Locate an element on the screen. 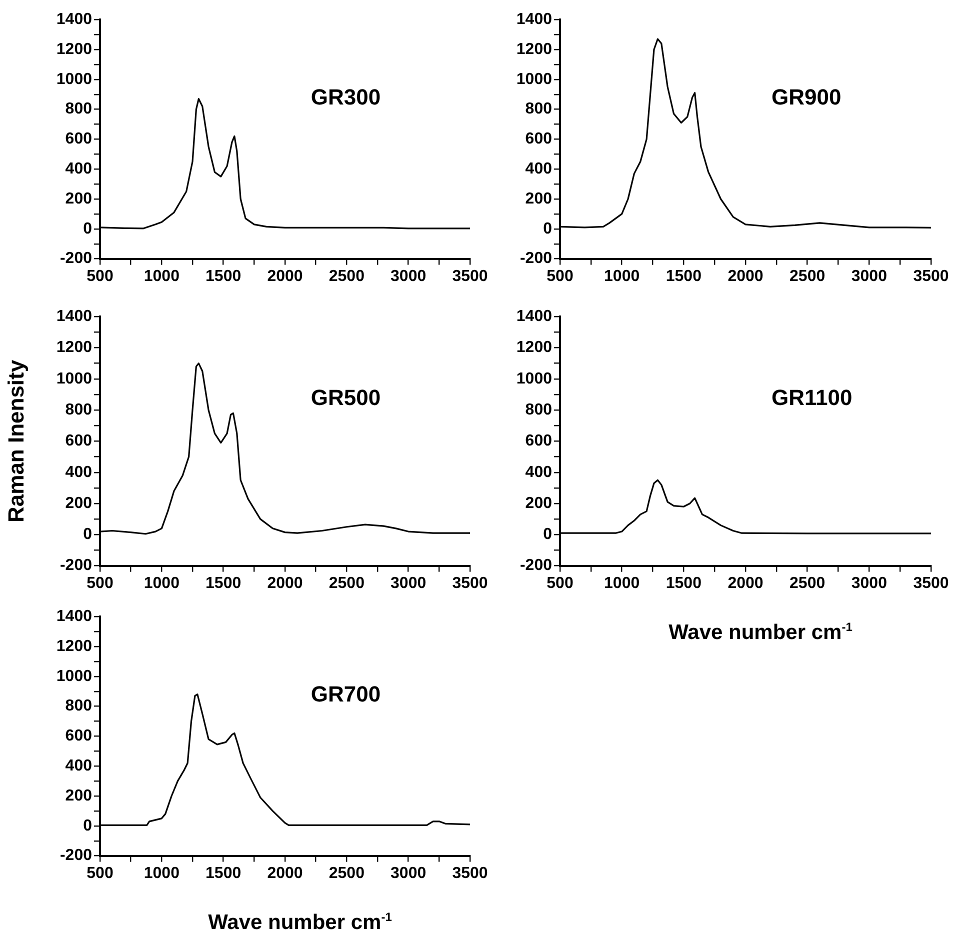 The width and height of the screenshot is (961, 930). text: GR1100 is located at coordinates (811, 397).